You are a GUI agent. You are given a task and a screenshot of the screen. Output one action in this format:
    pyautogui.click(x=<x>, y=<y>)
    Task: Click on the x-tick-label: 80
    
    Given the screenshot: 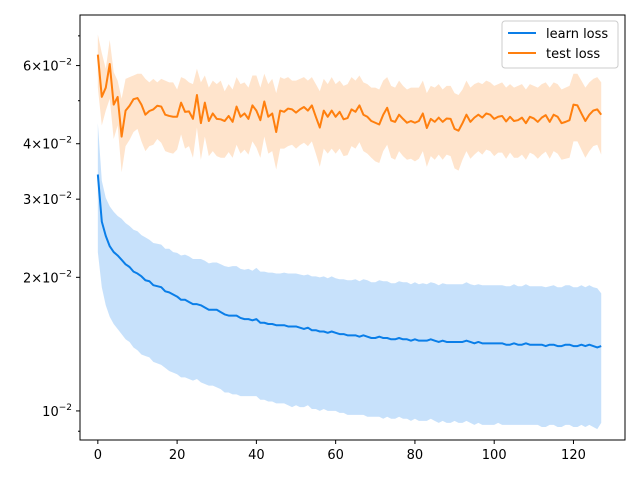 What is the action you would take?
    pyautogui.click(x=415, y=455)
    